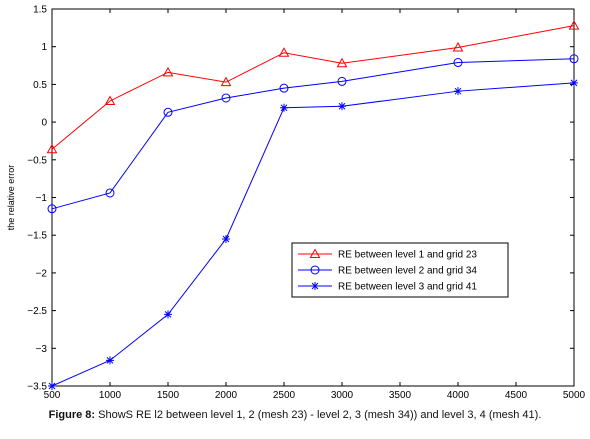 The width and height of the screenshot is (590, 439). Describe the element at coordinates (516, 395) in the screenshot. I see `x-tick-label: 4500` at that location.